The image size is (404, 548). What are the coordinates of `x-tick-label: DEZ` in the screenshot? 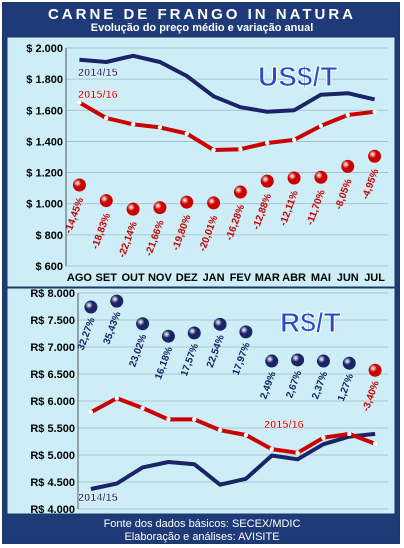 It's located at (187, 278).